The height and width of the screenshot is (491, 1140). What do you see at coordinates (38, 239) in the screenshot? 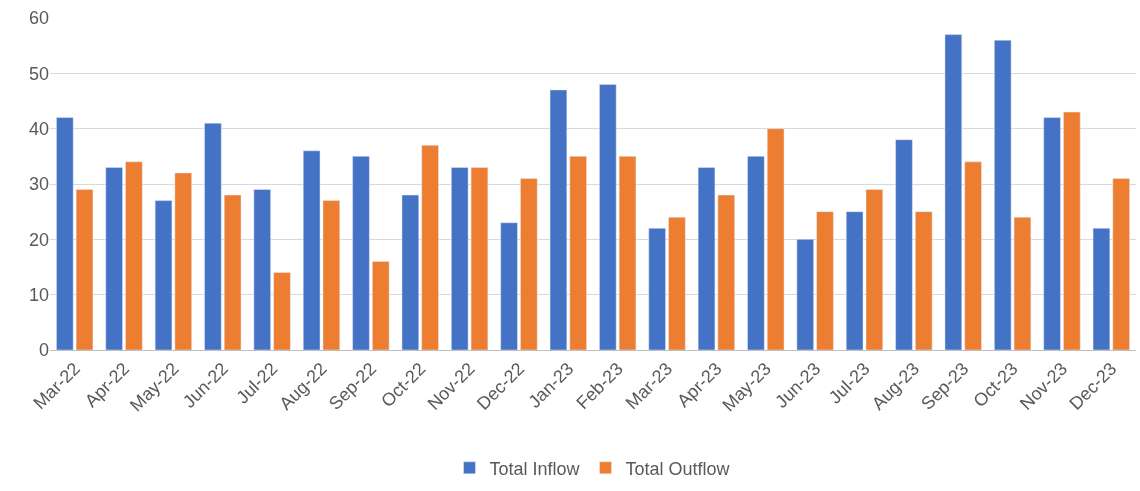
I see `y-tick-label: 20` at bounding box center [38, 239].